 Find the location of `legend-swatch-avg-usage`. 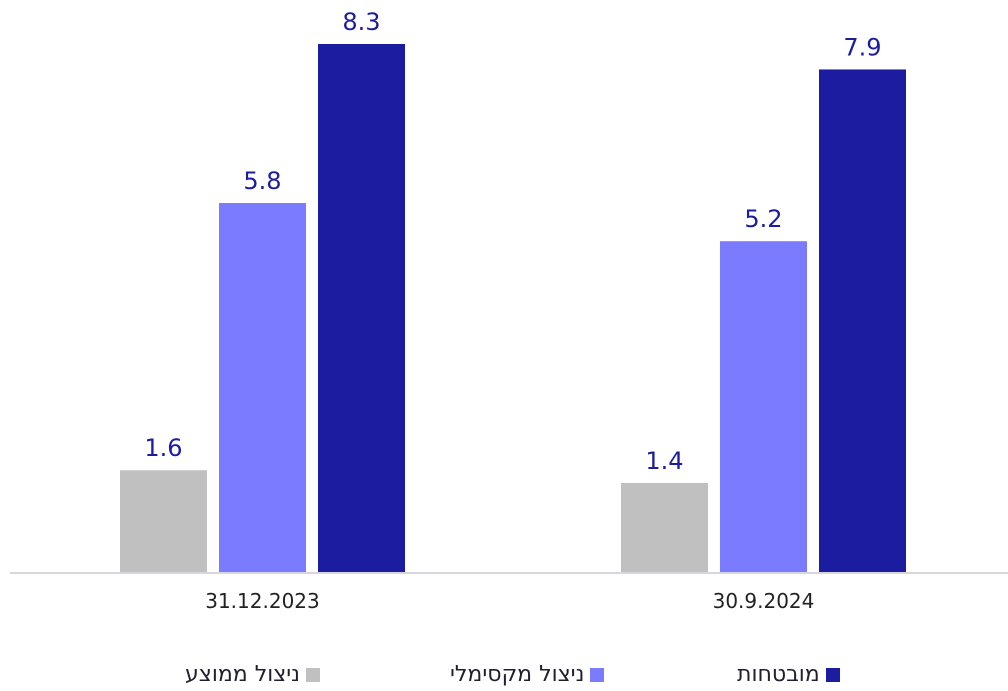

legend-swatch-avg-usage is located at coordinates (312, 674).